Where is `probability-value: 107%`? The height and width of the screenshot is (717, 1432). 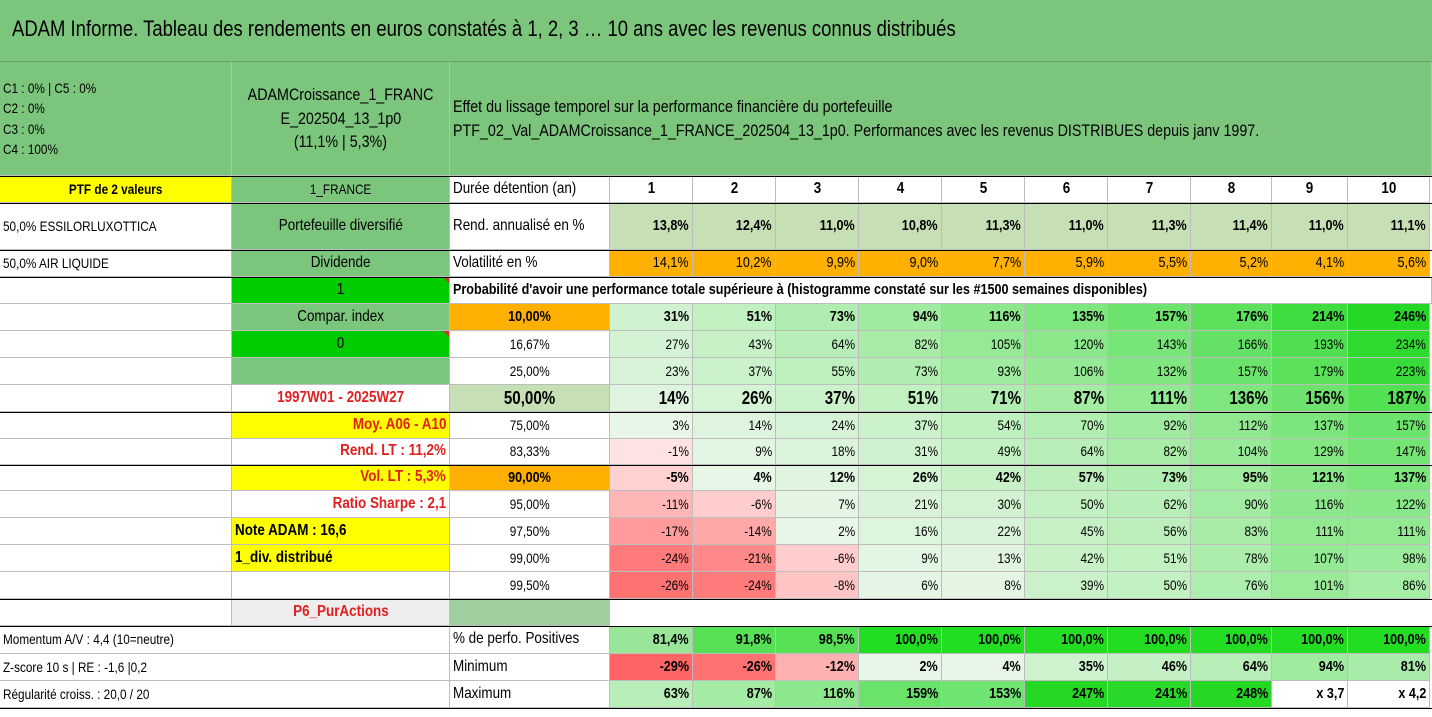
probability-value: 107% is located at coordinates (1310, 558).